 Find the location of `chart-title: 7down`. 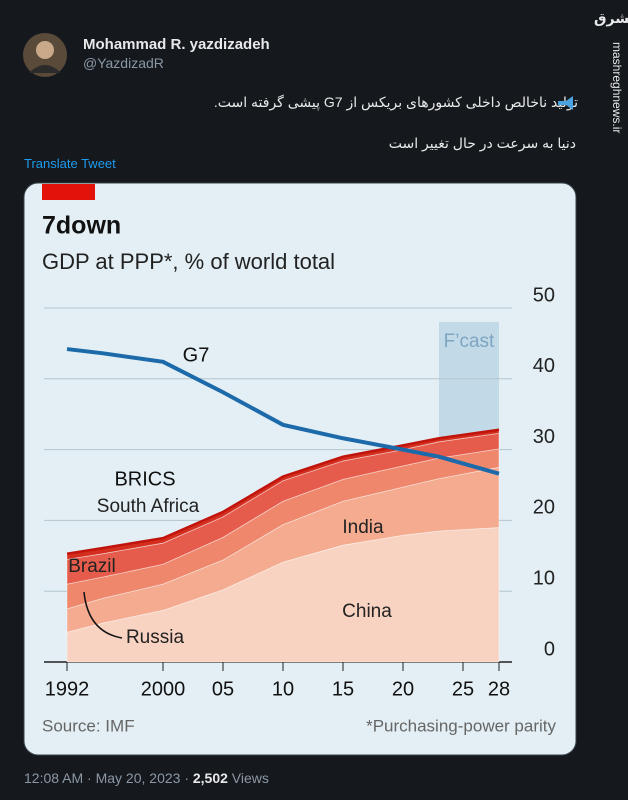

chart-title: 7down is located at coordinates (81, 226).